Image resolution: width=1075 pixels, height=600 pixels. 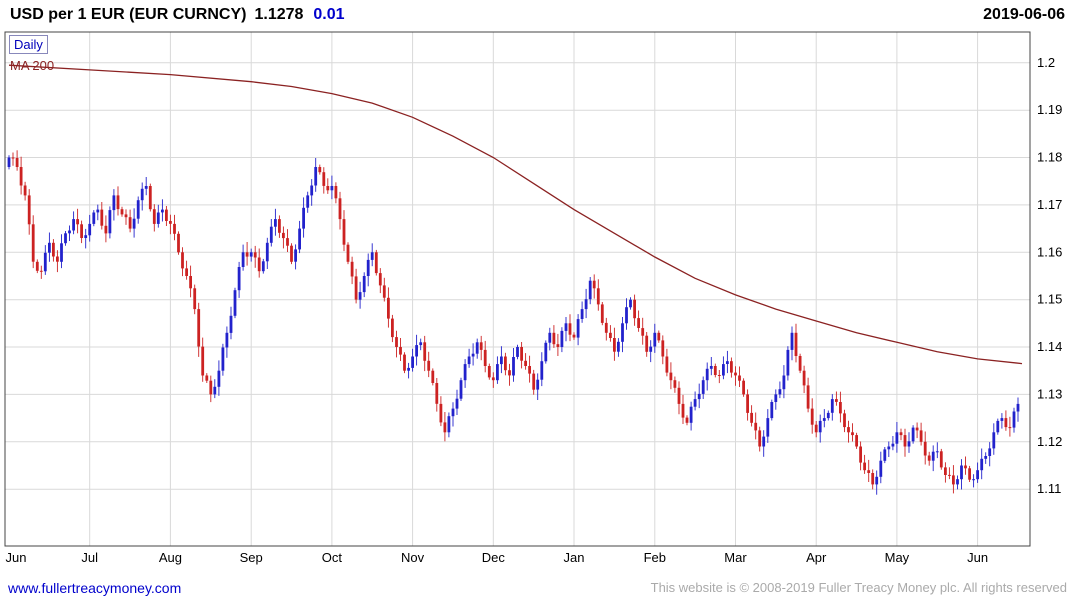 I want to click on instrument-title: USD per 1 EUR (EUR CURNCY), so click(x=128, y=14).